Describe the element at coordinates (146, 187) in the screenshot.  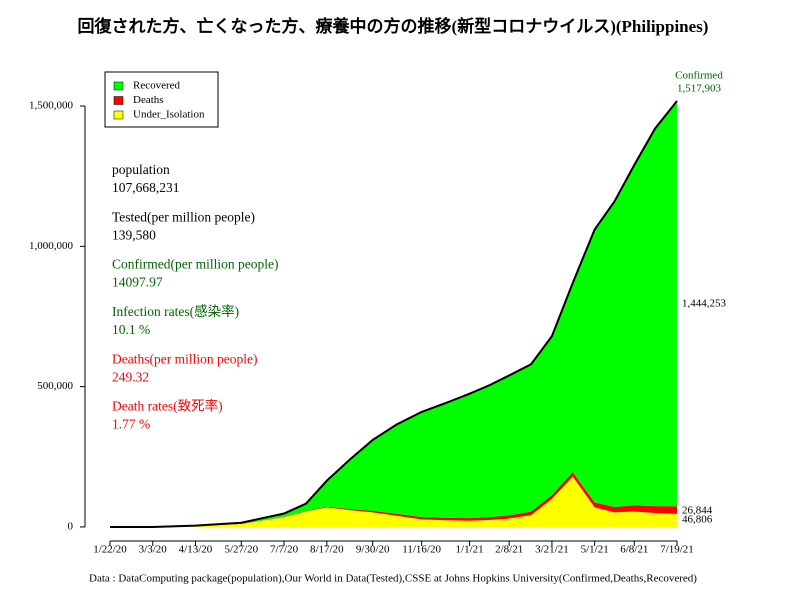
I see `stat-value: 107,668,231` at that location.